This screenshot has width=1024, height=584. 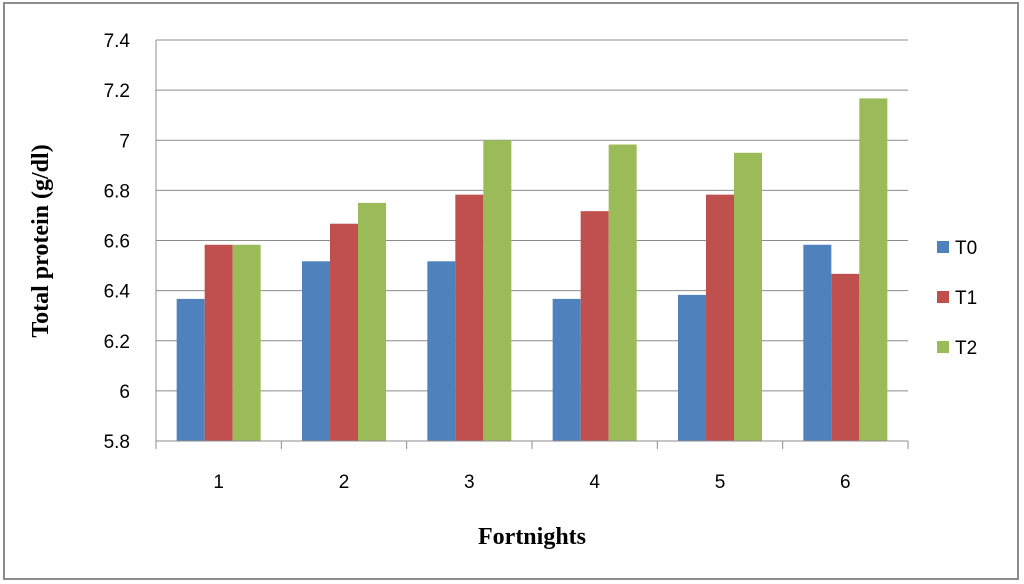 What do you see at coordinates (966, 248) in the screenshot?
I see `legend-label-T0: T0` at bounding box center [966, 248].